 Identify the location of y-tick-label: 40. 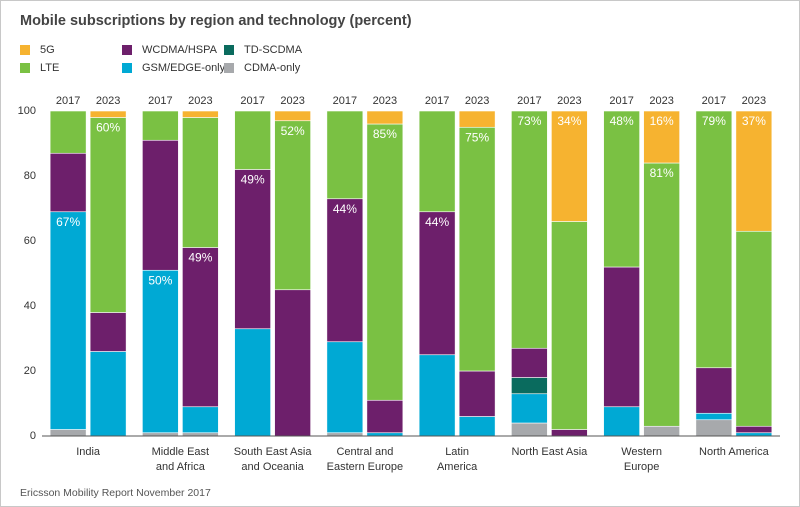
(30, 306).